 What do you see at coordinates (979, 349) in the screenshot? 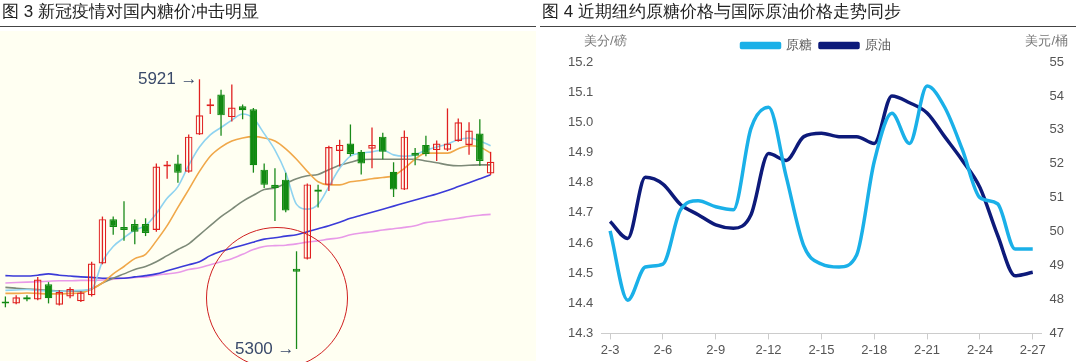
I see `x-tick-label: 2-24` at bounding box center [979, 349].